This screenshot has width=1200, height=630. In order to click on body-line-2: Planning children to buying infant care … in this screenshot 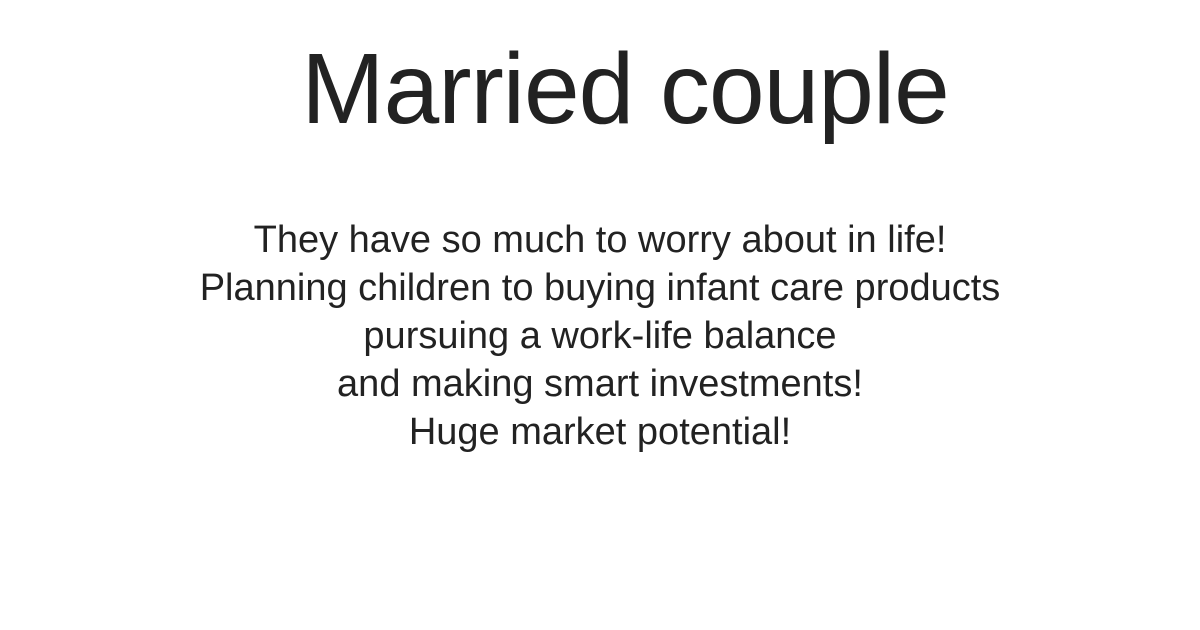, I will do `click(600, 288)`.